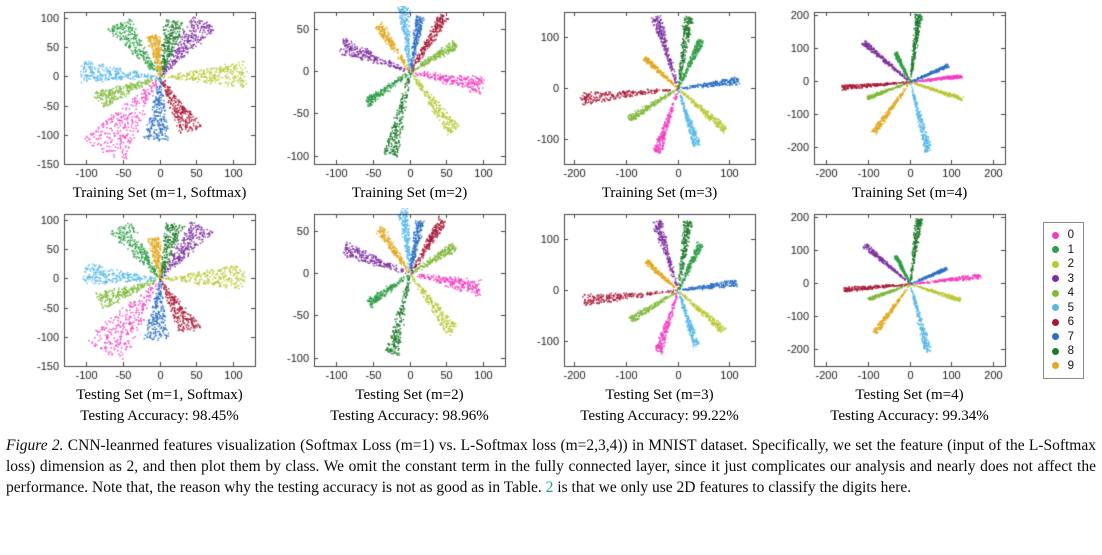 The width and height of the screenshot is (1102, 555). I want to click on plot-title: Testing Set (m=4), so click(909, 395).